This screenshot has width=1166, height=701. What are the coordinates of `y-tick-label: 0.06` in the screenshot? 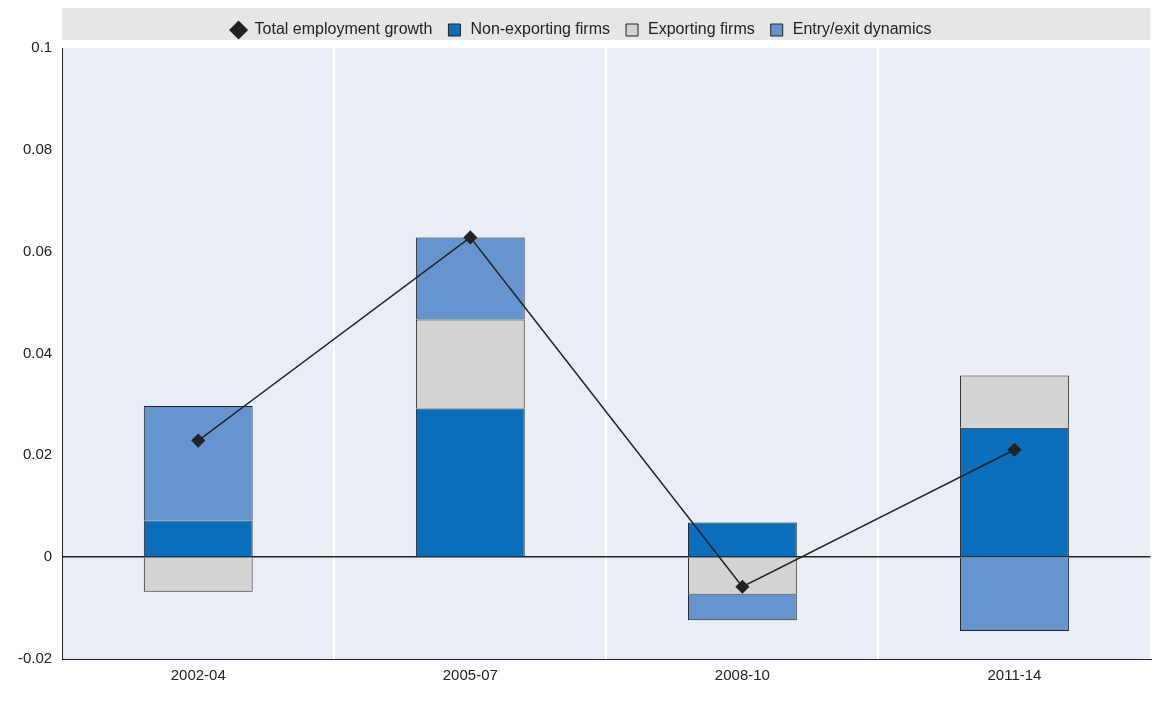 It's located at (37, 250).